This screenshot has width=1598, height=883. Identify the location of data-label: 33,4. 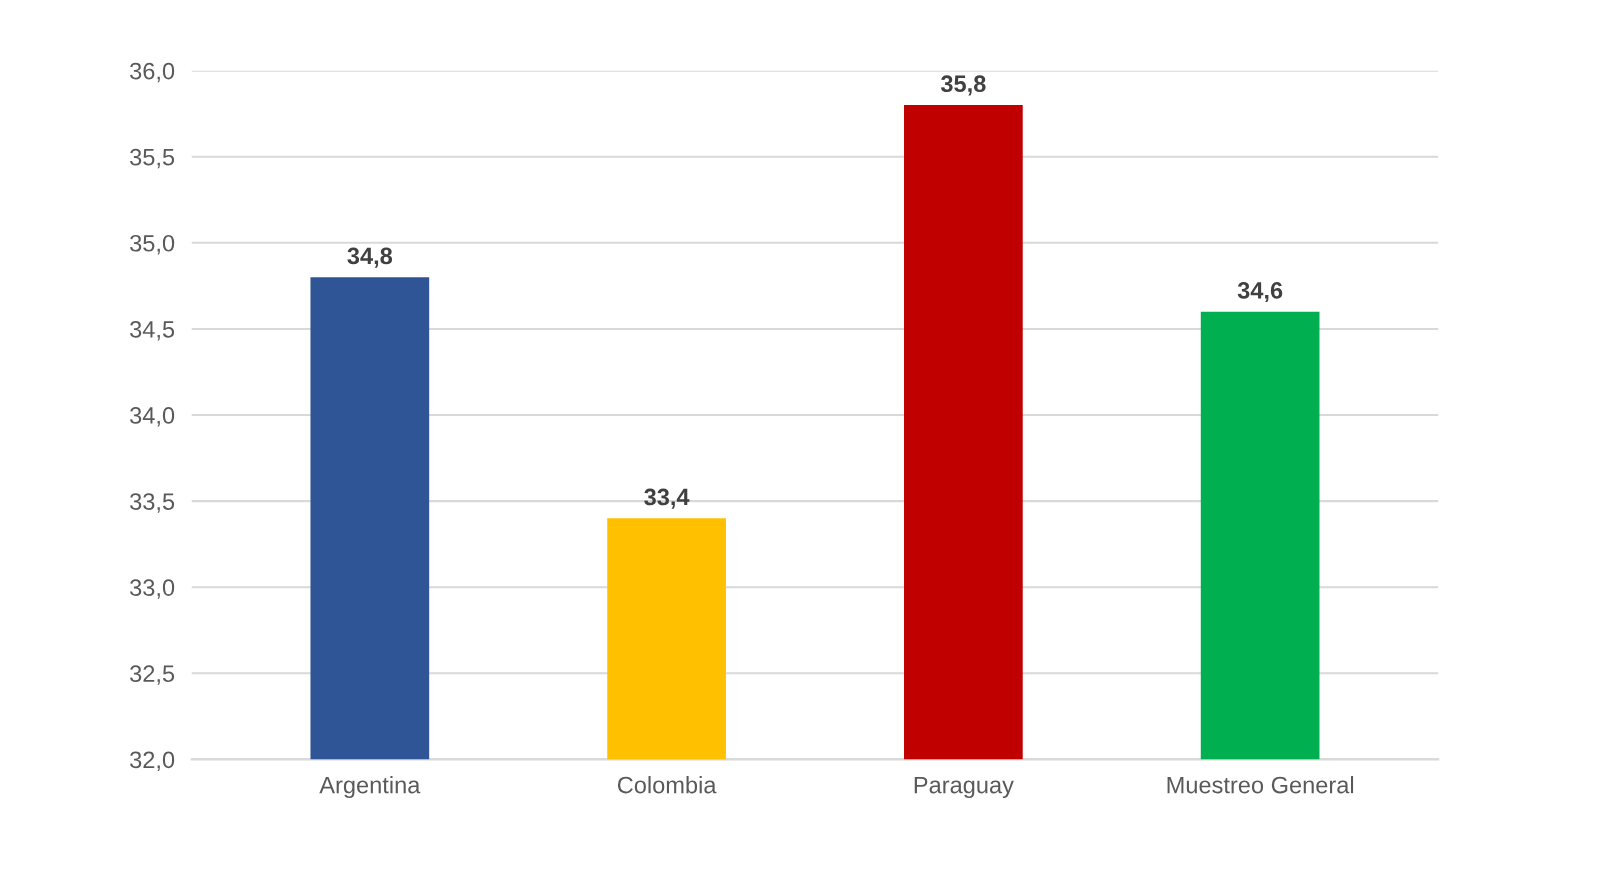
(667, 498).